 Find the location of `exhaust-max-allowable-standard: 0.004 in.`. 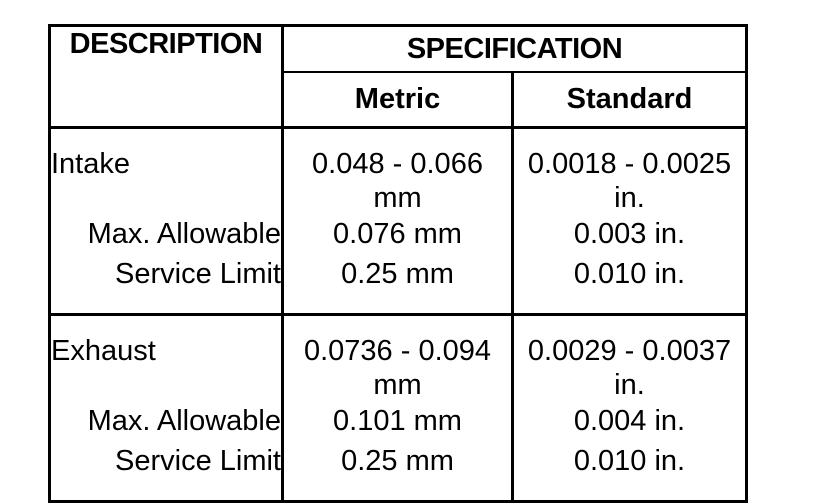

exhaust-max-allowable-standard: 0.004 in. is located at coordinates (629, 421).